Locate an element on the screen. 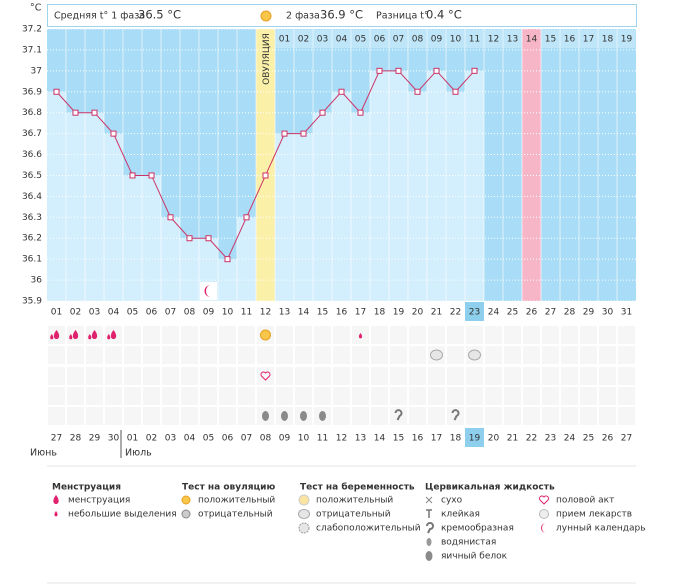 This screenshot has width=675, height=587. x-tick-label: 16 is located at coordinates (342, 313).